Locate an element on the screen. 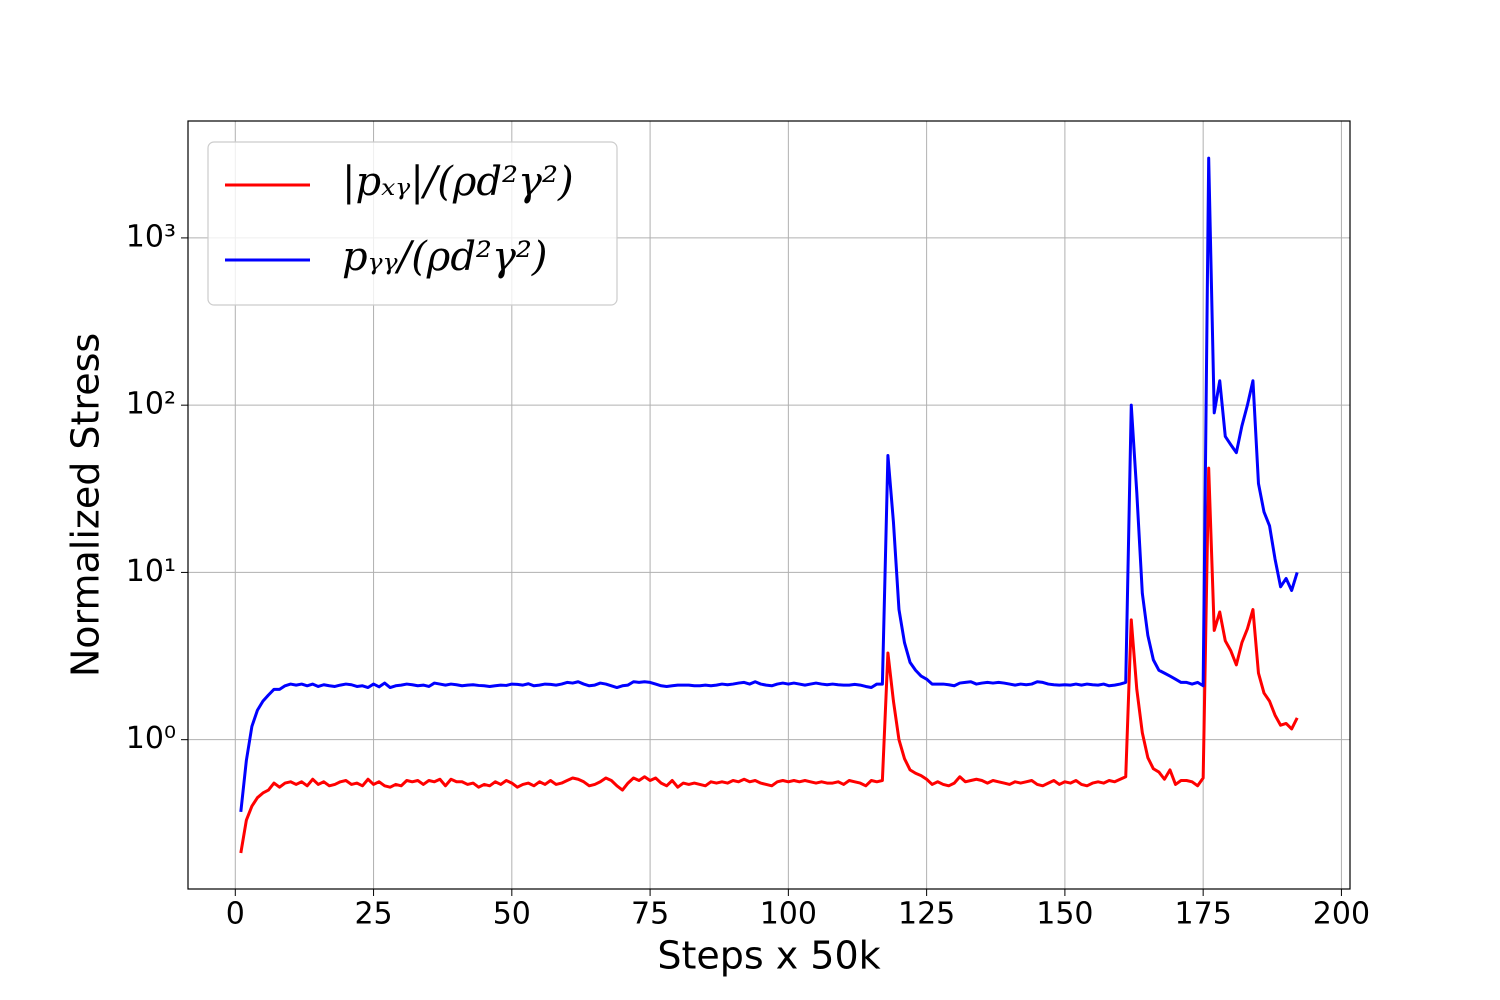 Image resolution: width=1500 pixels, height=1000 pixels. legend-label: |pₓᵧ|/(ρd²γ²) is located at coordinates (458, 182).